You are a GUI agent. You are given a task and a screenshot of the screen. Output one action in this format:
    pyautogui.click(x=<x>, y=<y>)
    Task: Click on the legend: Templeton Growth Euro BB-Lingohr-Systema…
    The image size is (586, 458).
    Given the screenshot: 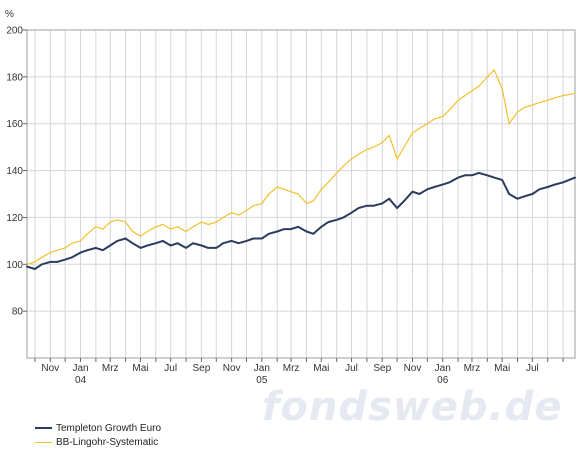 What is the action you would take?
    pyautogui.click(x=98, y=435)
    